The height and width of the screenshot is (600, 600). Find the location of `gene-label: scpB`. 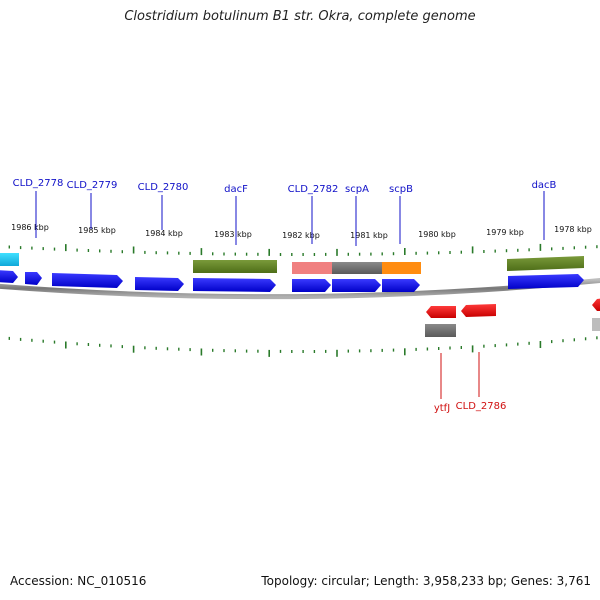

gene-label: scpB is located at coordinates (401, 189).